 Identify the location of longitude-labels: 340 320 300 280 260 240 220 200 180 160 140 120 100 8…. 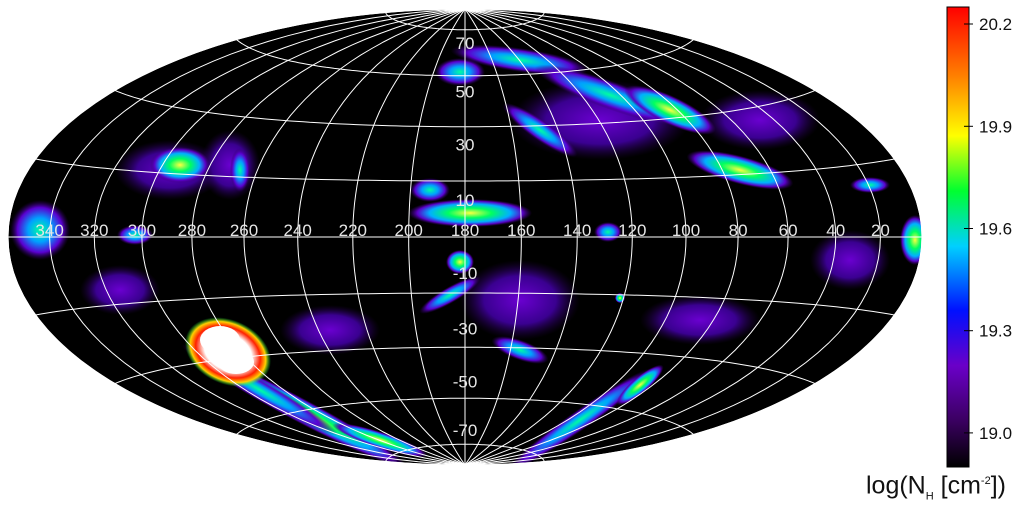
(462, 230).